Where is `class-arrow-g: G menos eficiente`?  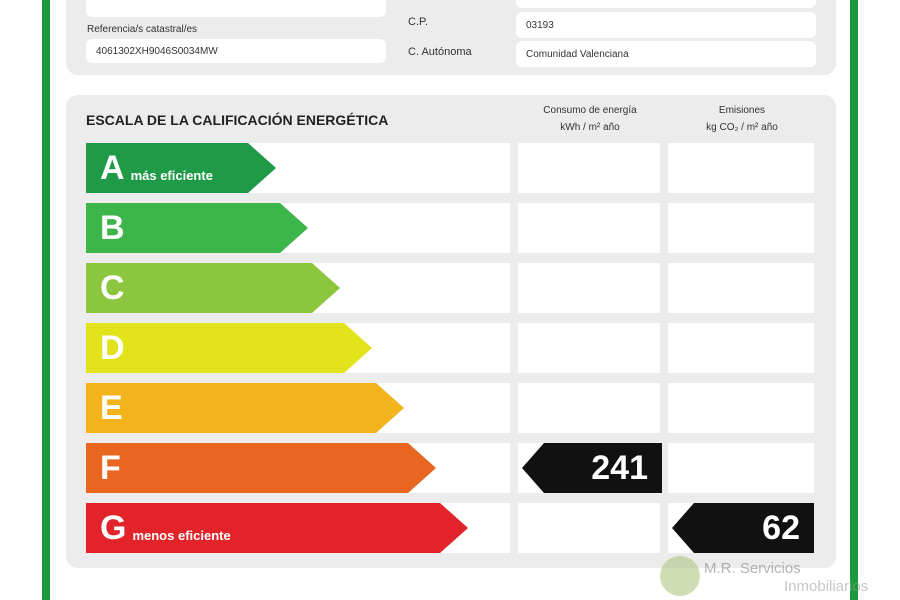
class-arrow-g: G menos eficiente is located at coordinates (277, 528).